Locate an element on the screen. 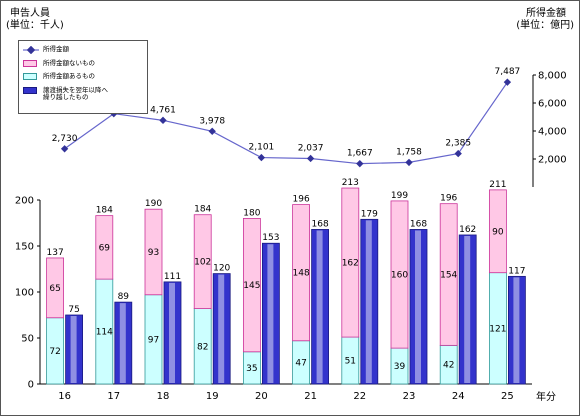 This screenshot has width=580, height=416. left-tick-label: 150 is located at coordinates (24, 247).